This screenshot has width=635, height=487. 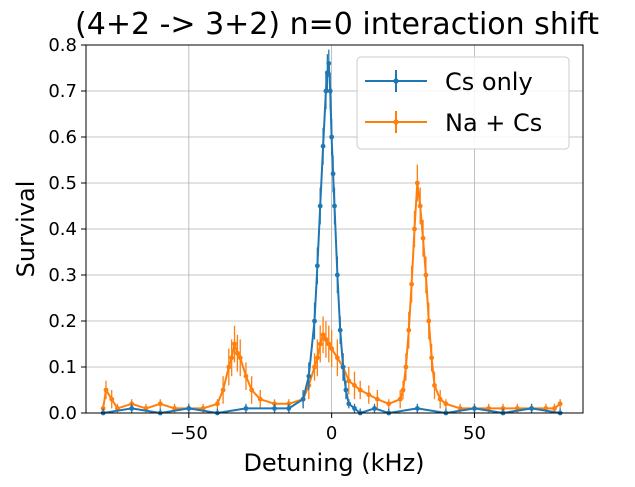 I want to click on y-tick-label: 0.7, so click(x=62, y=91).